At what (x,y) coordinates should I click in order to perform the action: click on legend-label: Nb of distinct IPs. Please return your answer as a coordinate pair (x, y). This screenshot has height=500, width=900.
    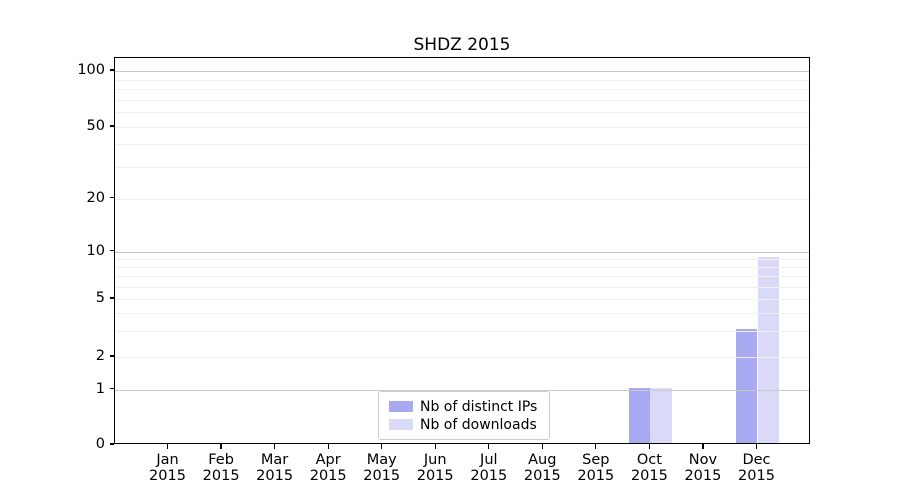
    Looking at the image, I should click on (479, 406).